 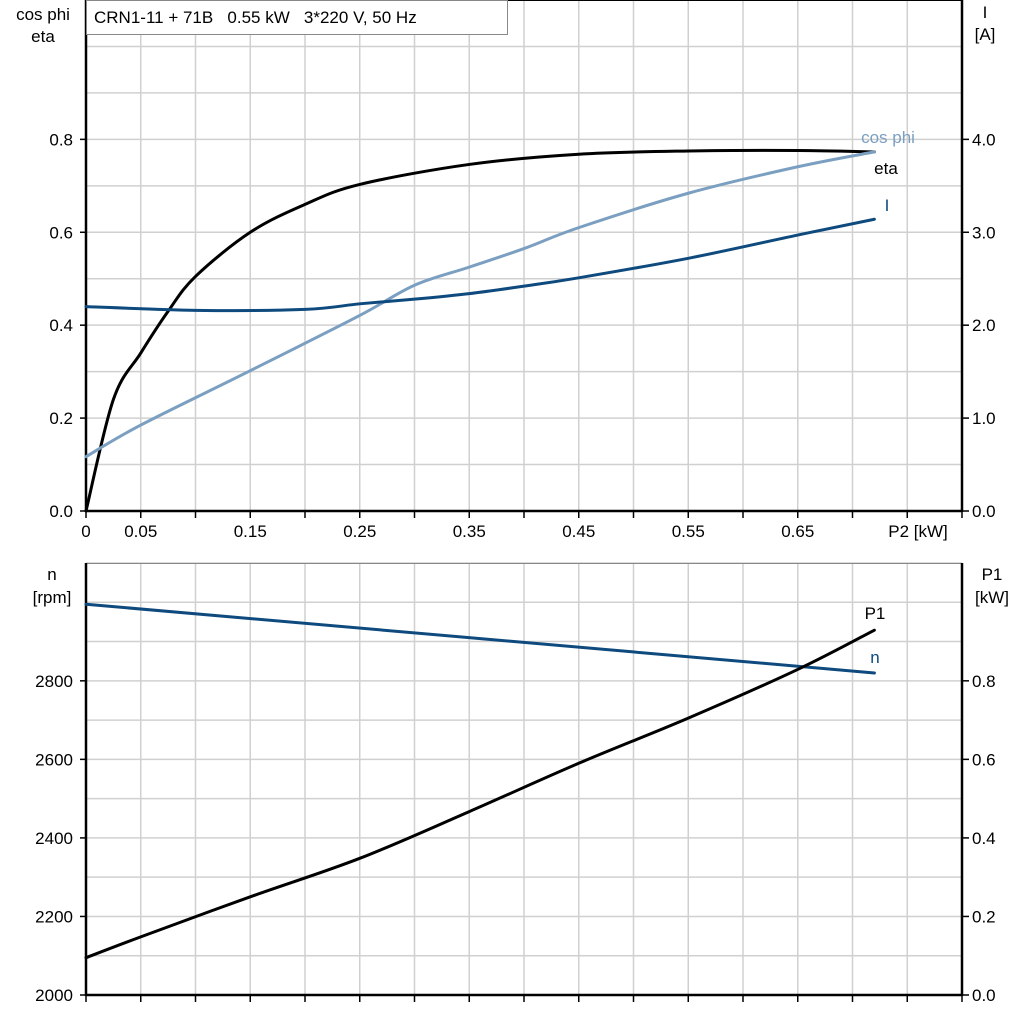 I want to click on left-axis-title-cosphi: cos phi, so click(x=43, y=14).